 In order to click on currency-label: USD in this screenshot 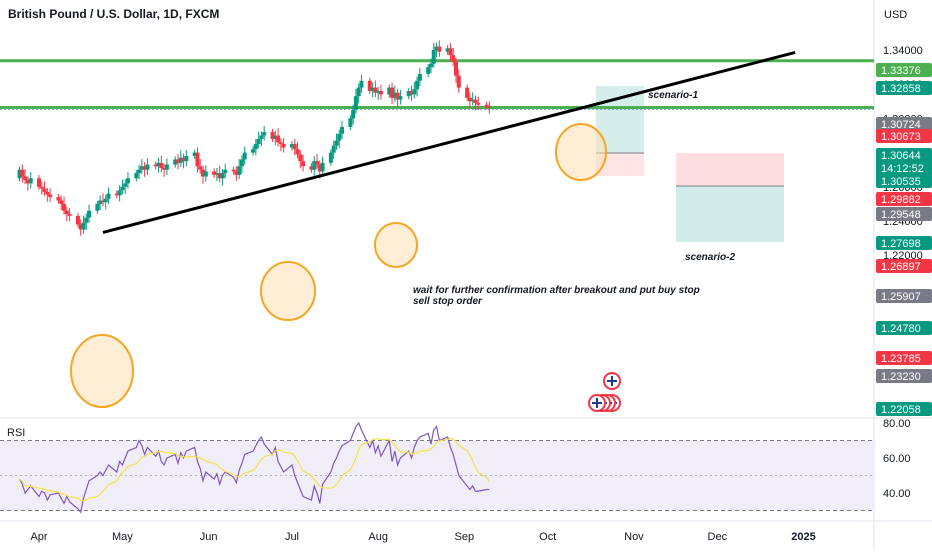, I will do `click(896, 15)`.